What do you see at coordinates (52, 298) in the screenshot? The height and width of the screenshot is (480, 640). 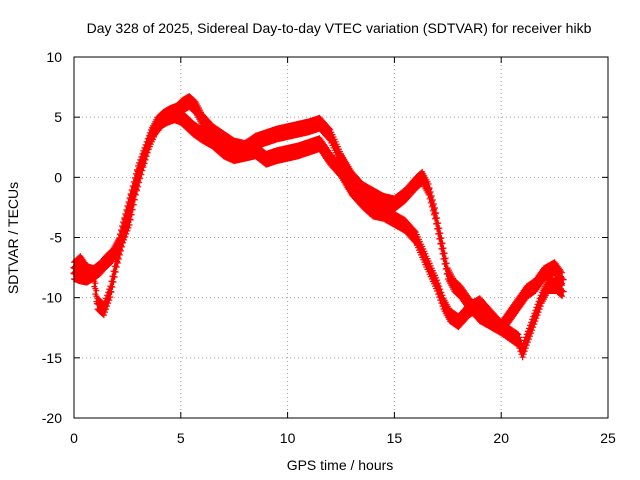 I see `y-tick-label: -10` at bounding box center [52, 298].